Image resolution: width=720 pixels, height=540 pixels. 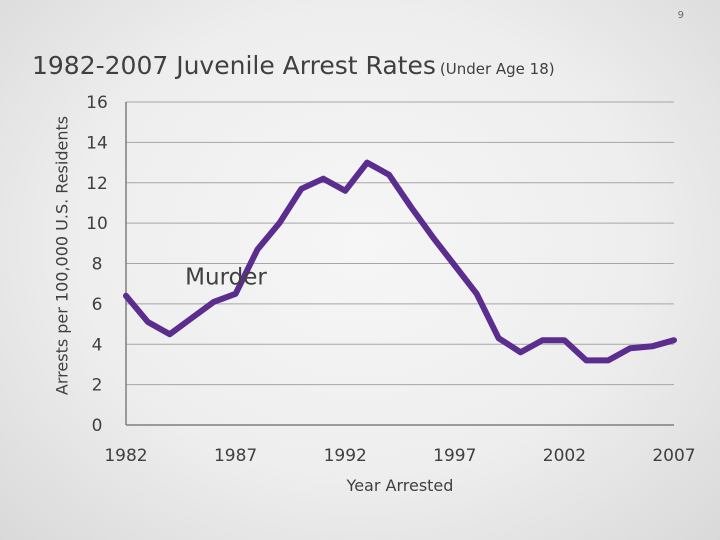 I want to click on y-tick-label-10: 10, so click(x=97, y=224).